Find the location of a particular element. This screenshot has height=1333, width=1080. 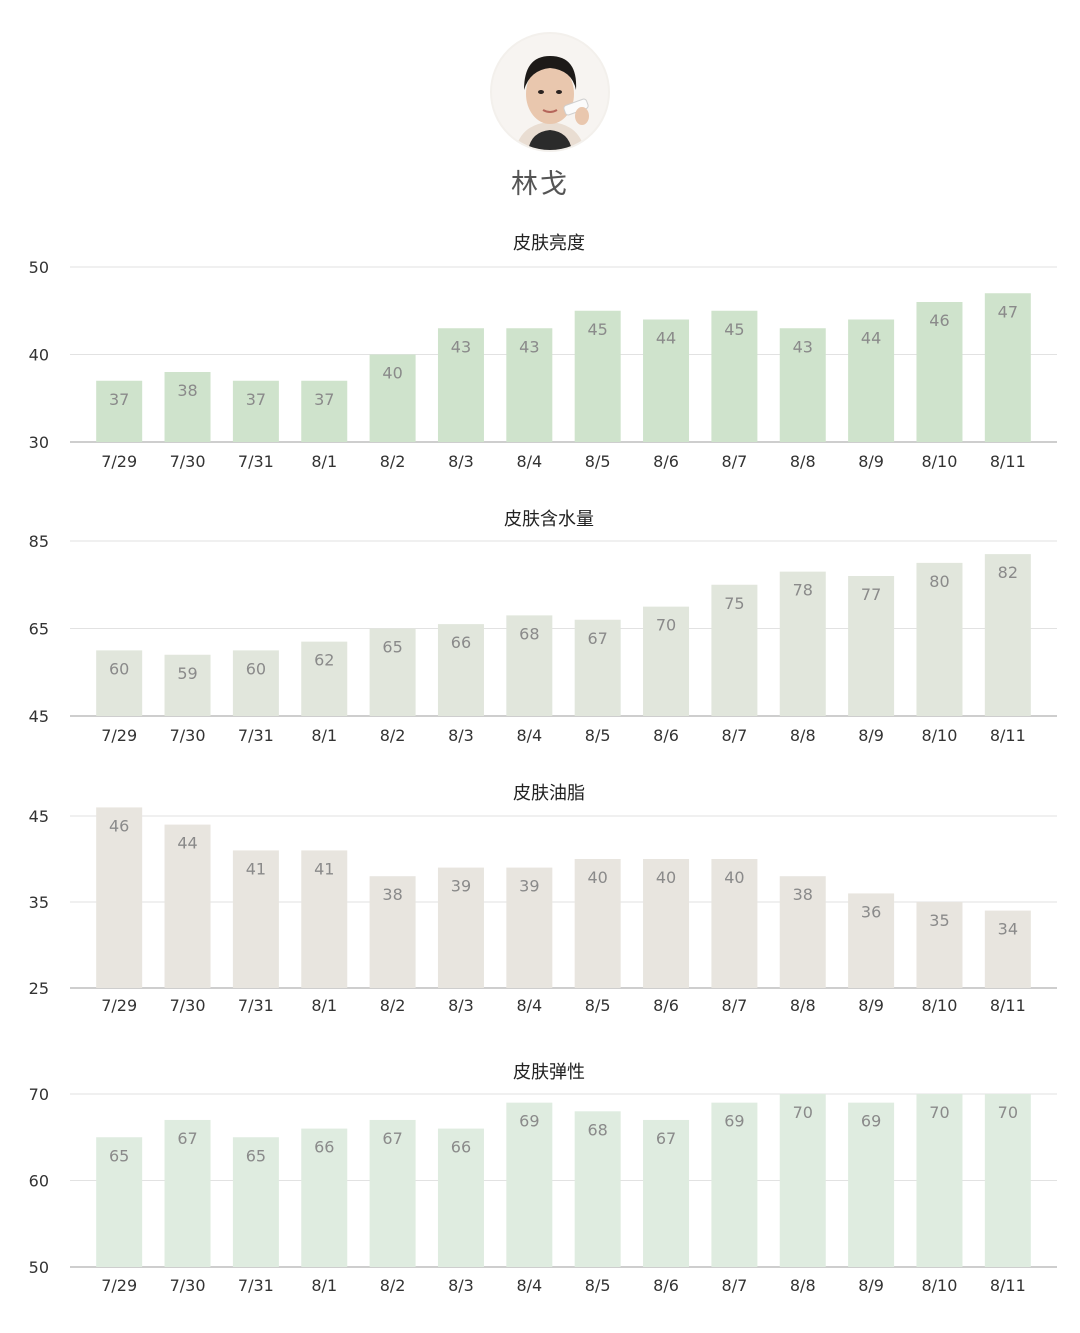

bar-value-label: 47 is located at coordinates (1008, 311).